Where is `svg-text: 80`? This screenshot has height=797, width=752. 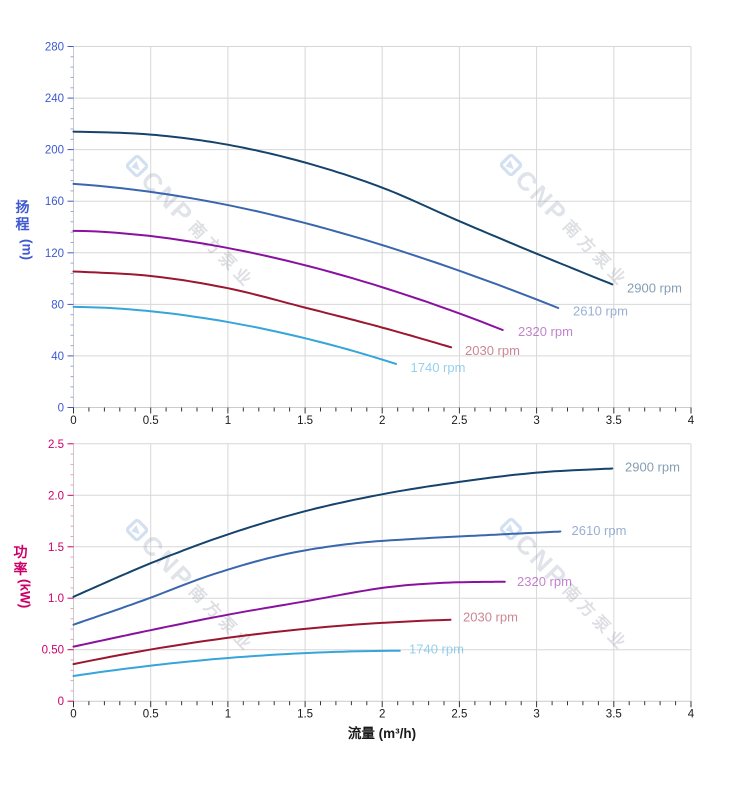 svg-text: 80 is located at coordinates (57, 305).